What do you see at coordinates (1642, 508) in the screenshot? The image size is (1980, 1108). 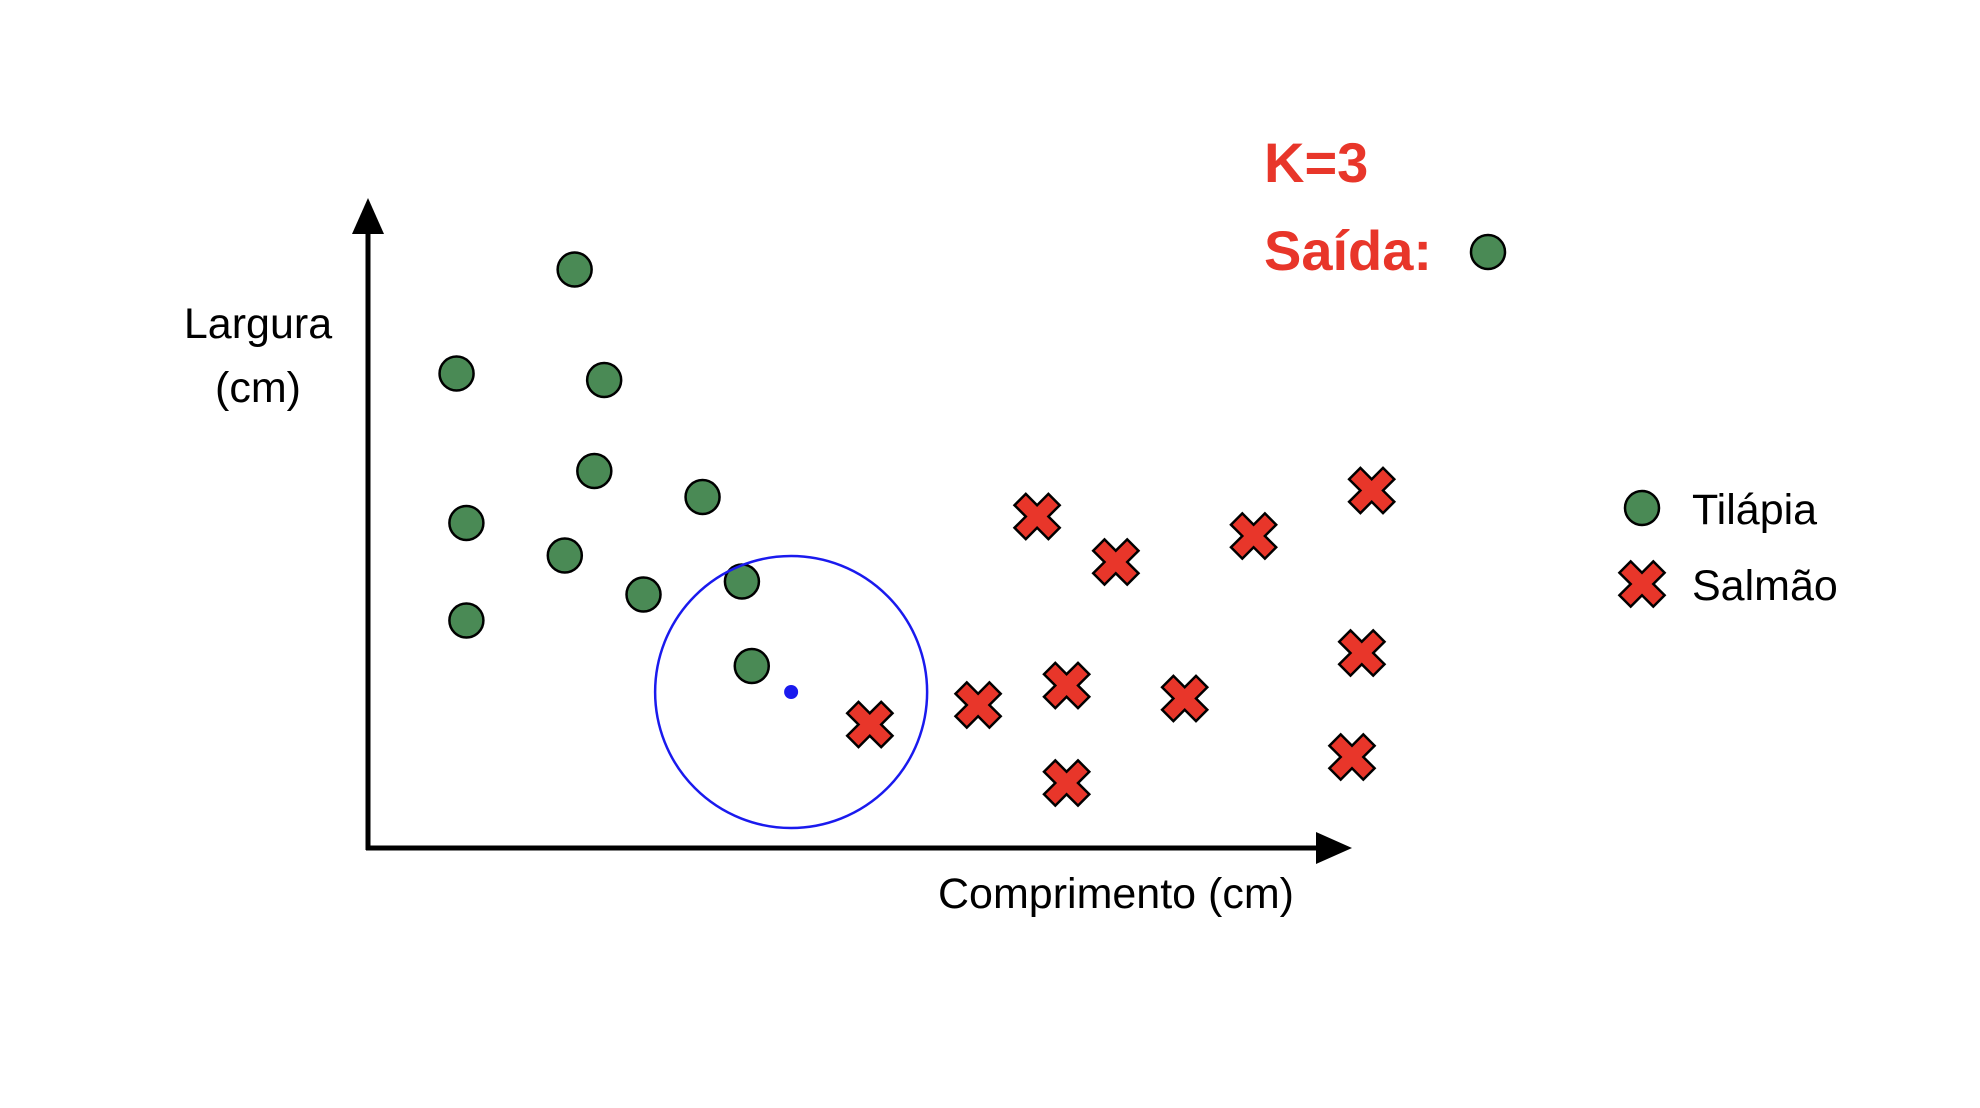 I see `legend-tilapia-icon` at bounding box center [1642, 508].